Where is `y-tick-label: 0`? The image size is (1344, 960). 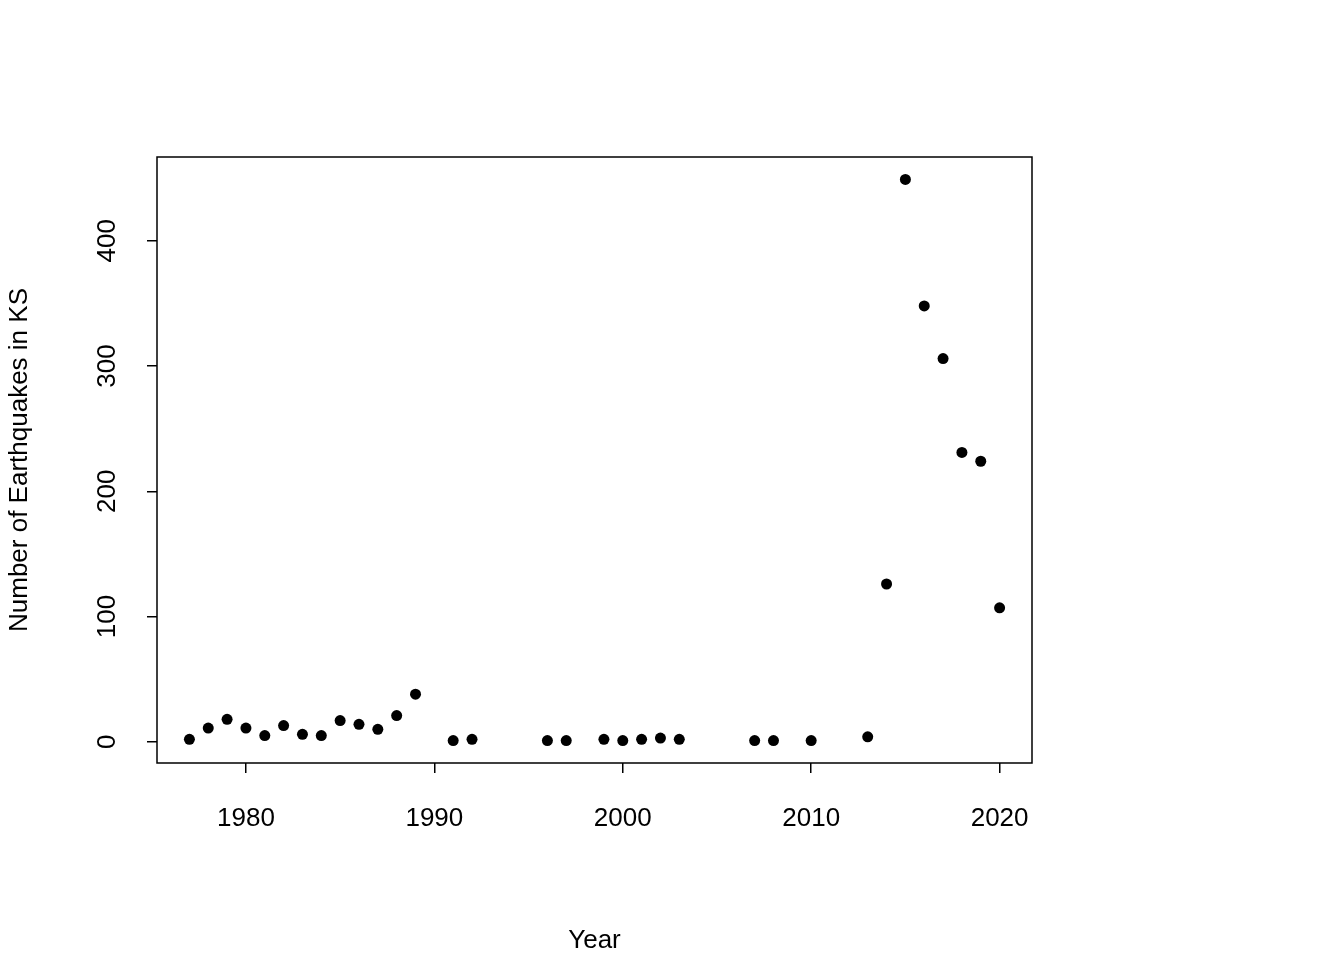
y-tick-label: 0 is located at coordinates (106, 742).